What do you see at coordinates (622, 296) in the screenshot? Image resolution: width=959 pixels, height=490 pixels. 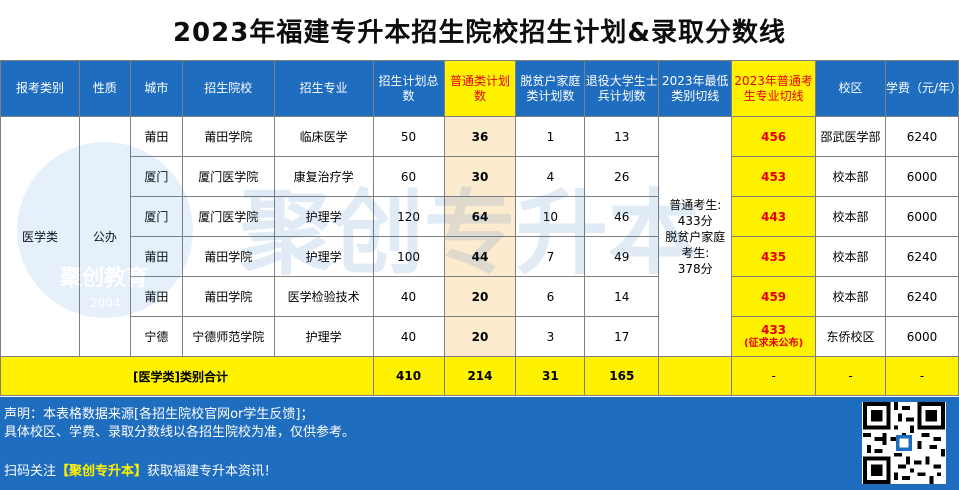 I see `veteran-plan-cell: 14` at bounding box center [622, 296].